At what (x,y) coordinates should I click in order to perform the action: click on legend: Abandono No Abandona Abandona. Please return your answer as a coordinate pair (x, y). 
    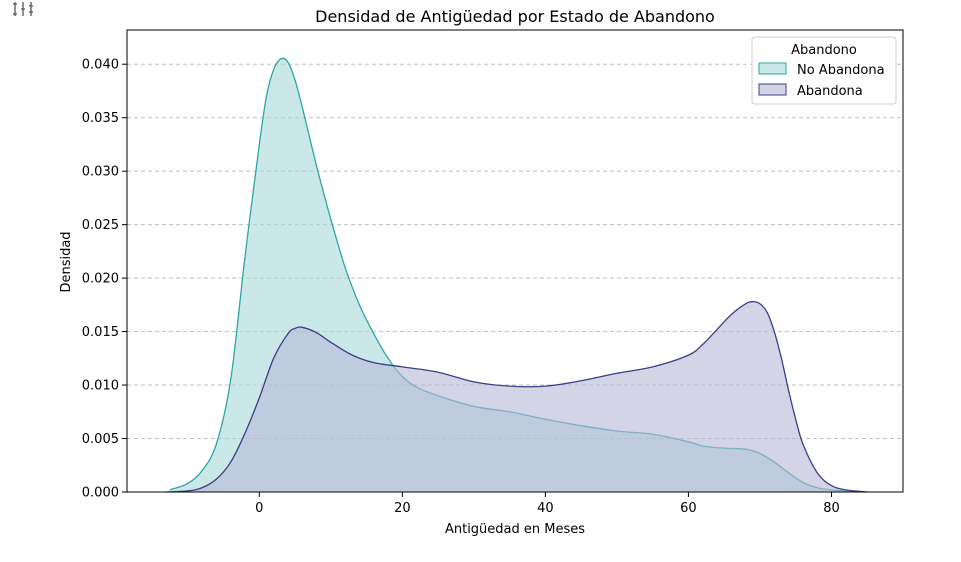
    Looking at the image, I should click on (824, 70).